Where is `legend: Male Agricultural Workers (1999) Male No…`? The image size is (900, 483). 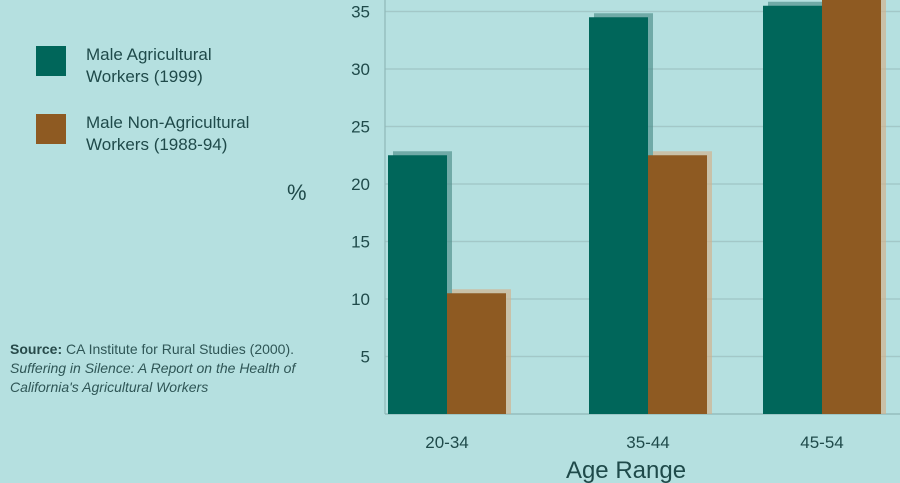
legend: Male Agricultural Workers (1999) Male No… is located at coordinates (146, 100).